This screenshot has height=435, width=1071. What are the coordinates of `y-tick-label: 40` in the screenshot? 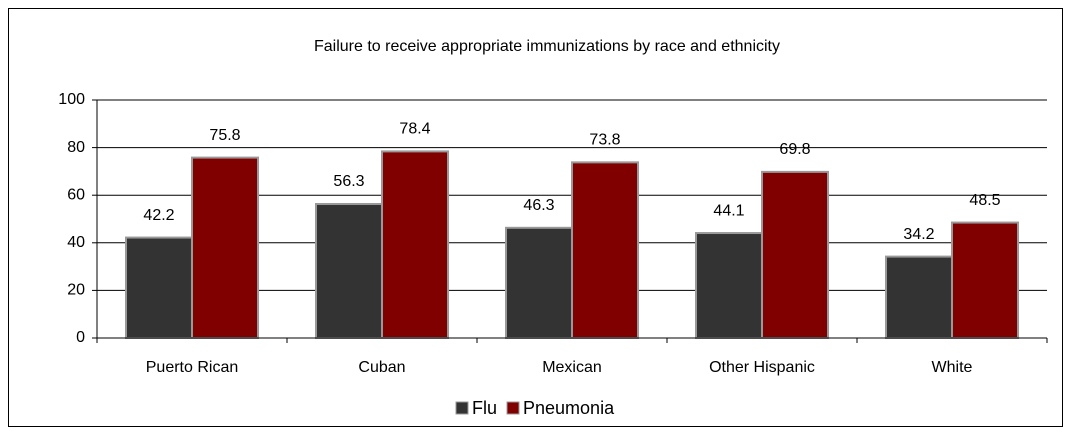 It's located at (76, 242).